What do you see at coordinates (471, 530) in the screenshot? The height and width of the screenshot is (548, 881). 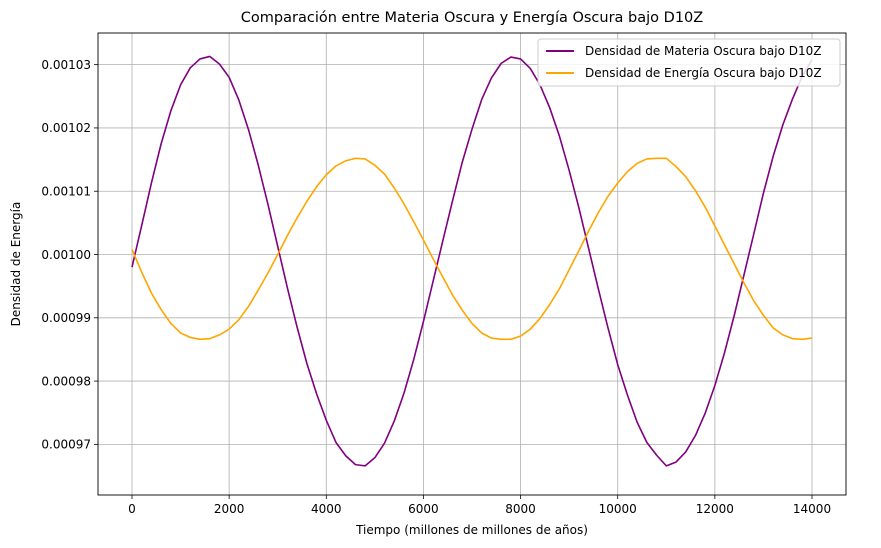 I see `x-axis-label: Tiempo (millones de millones de años)` at bounding box center [471, 530].